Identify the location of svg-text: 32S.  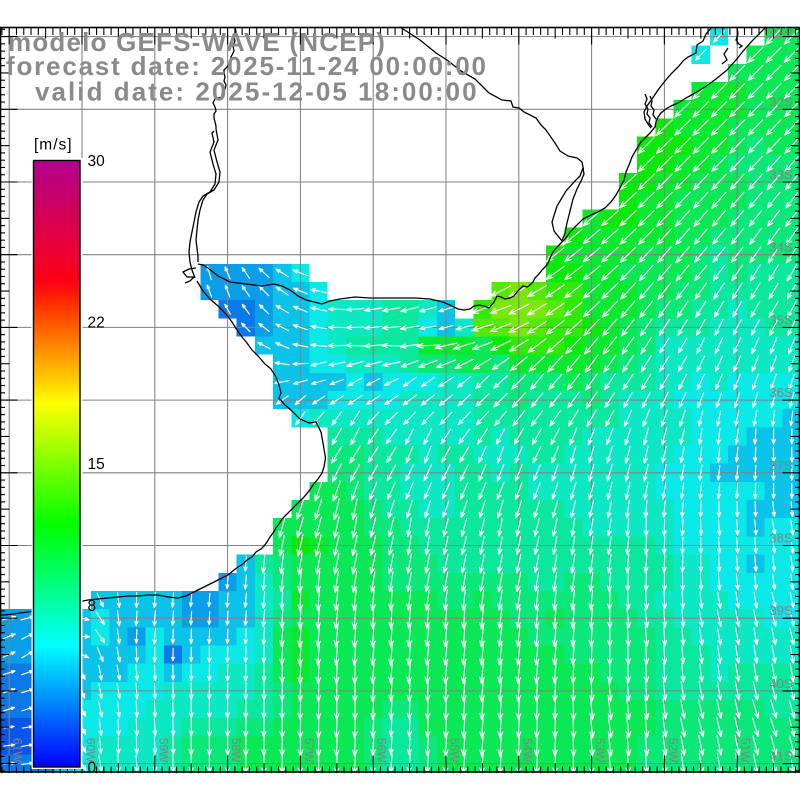
(780, 101).